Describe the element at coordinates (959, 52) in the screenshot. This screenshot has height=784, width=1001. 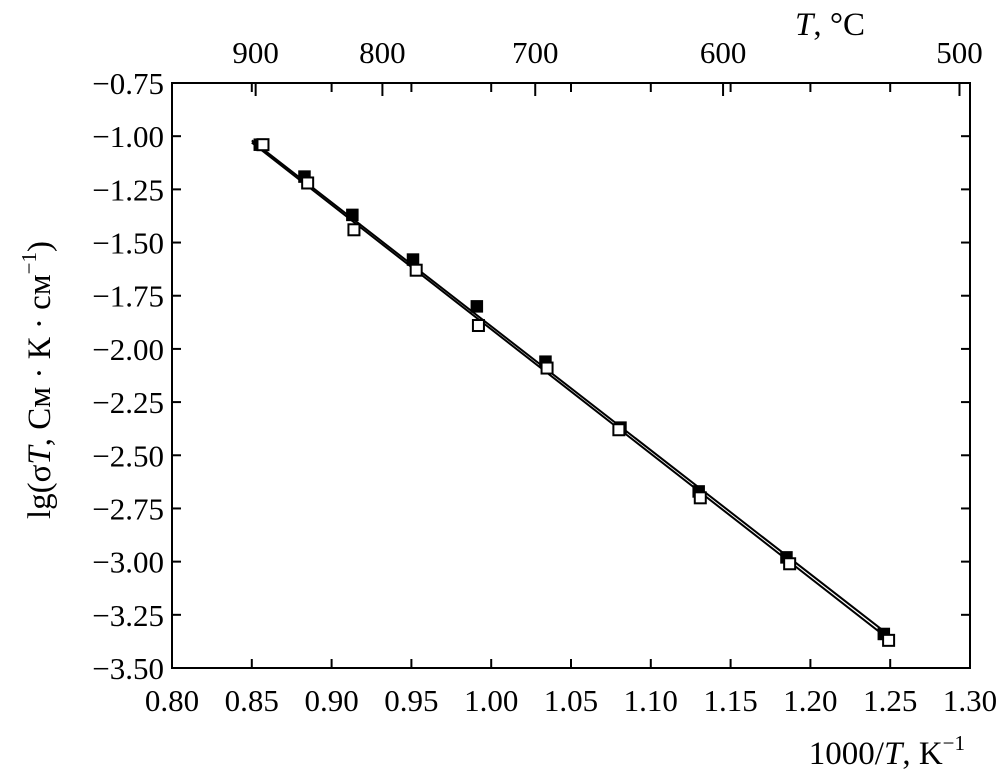
I see `x2-tick-label: 500` at that location.